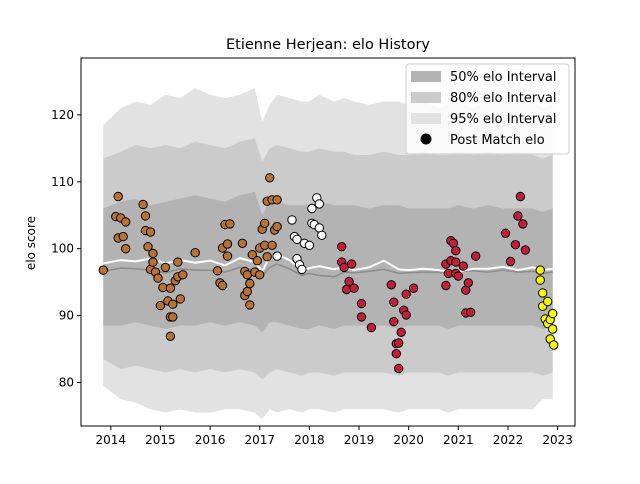  Describe the element at coordinates (31, 243) in the screenshot. I see `y-axis-label: elo score` at that location.